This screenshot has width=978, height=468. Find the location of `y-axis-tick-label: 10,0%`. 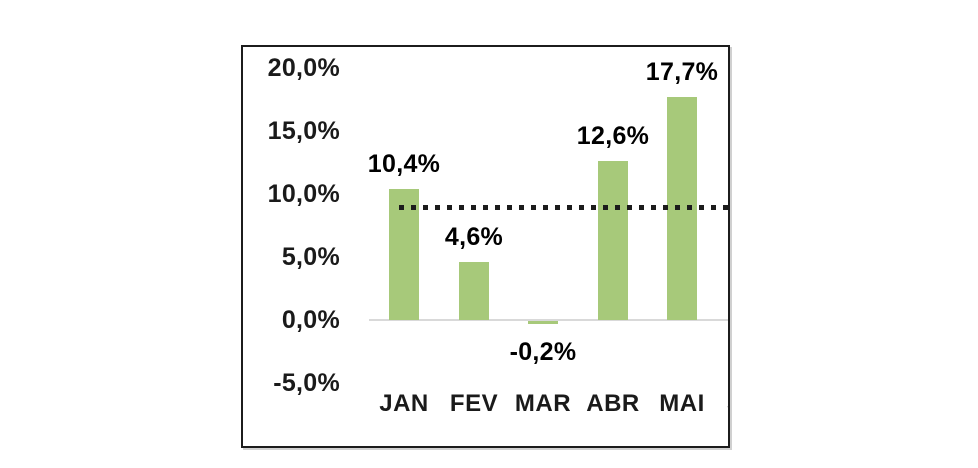

y-axis-tick-label: 10,0% is located at coordinates (303, 194).